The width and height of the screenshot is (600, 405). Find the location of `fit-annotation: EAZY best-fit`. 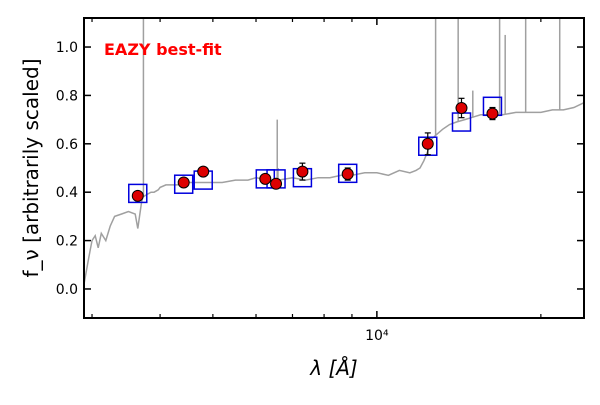

fit-annotation: EAZY best-fit is located at coordinates (163, 49).